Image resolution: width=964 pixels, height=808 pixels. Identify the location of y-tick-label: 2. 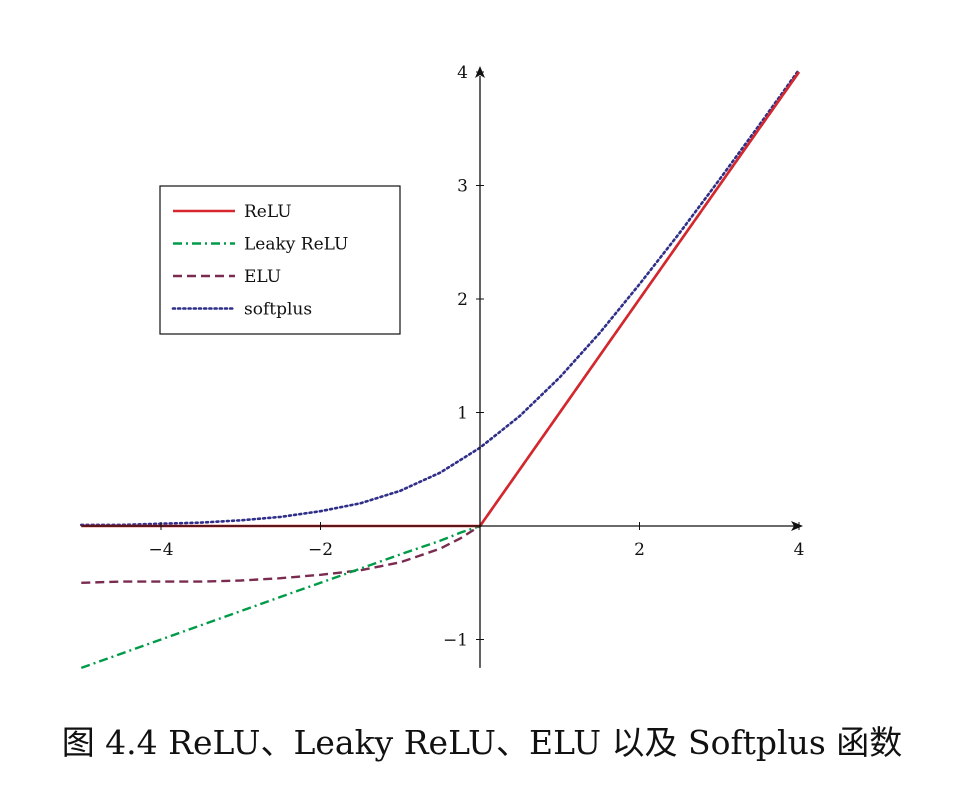
(462, 300).